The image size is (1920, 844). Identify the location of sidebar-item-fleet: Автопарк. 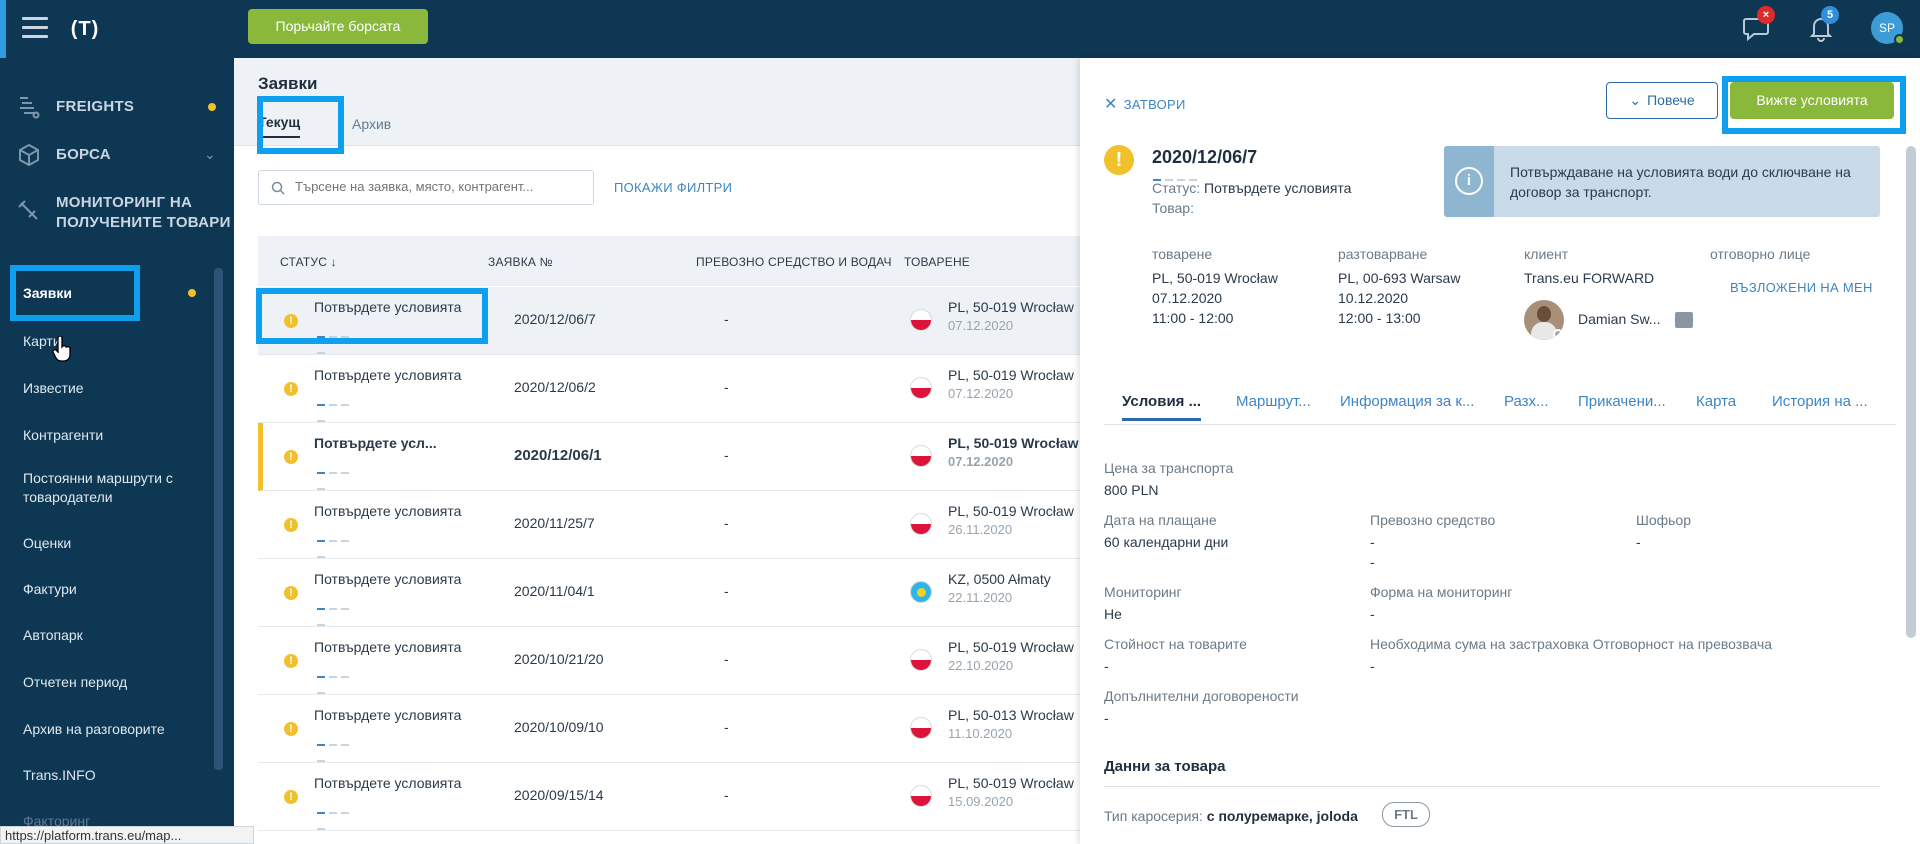
(107, 635).